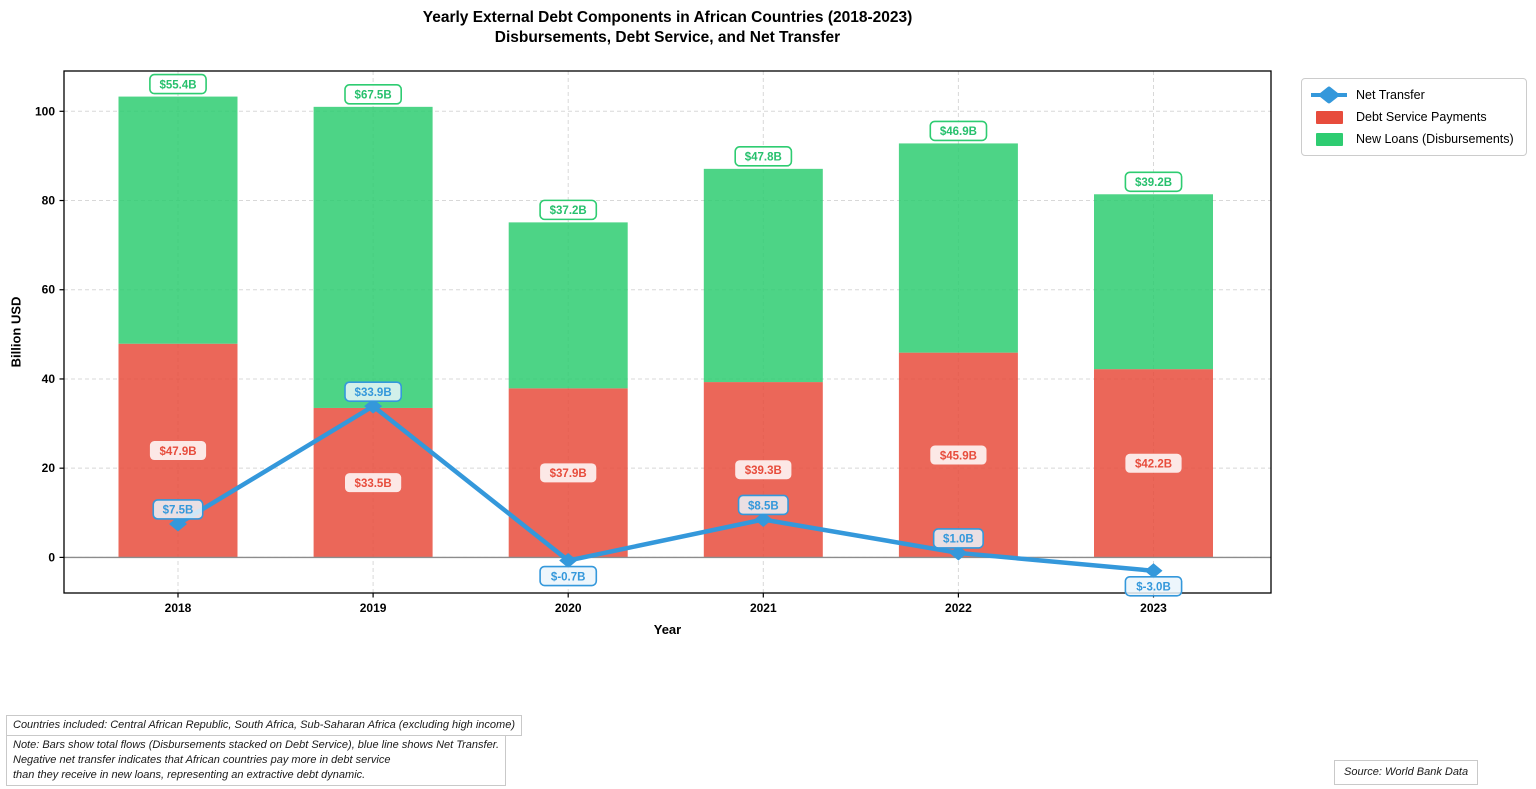  What do you see at coordinates (373, 257) in the screenshot?
I see `bar-disbursements-2019` at bounding box center [373, 257].